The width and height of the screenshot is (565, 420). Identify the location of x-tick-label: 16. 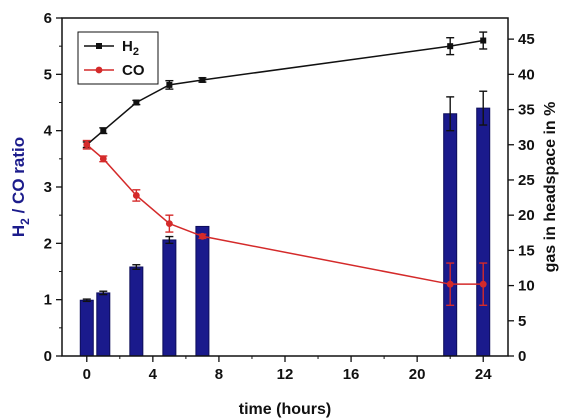
(351, 374).